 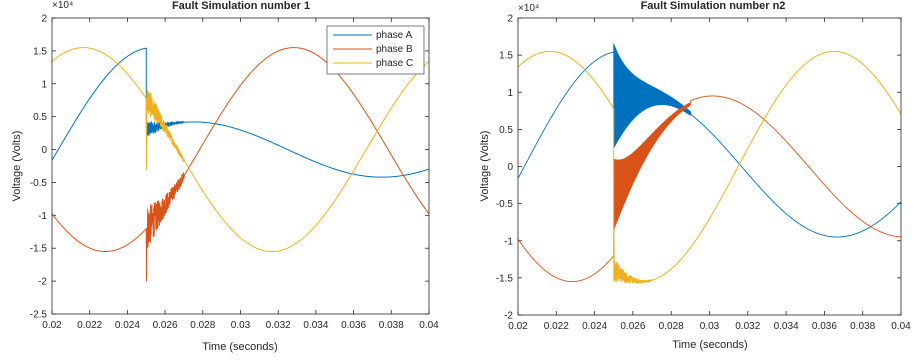 I want to click on series-line-phase-a, so click(x=240, y=112).